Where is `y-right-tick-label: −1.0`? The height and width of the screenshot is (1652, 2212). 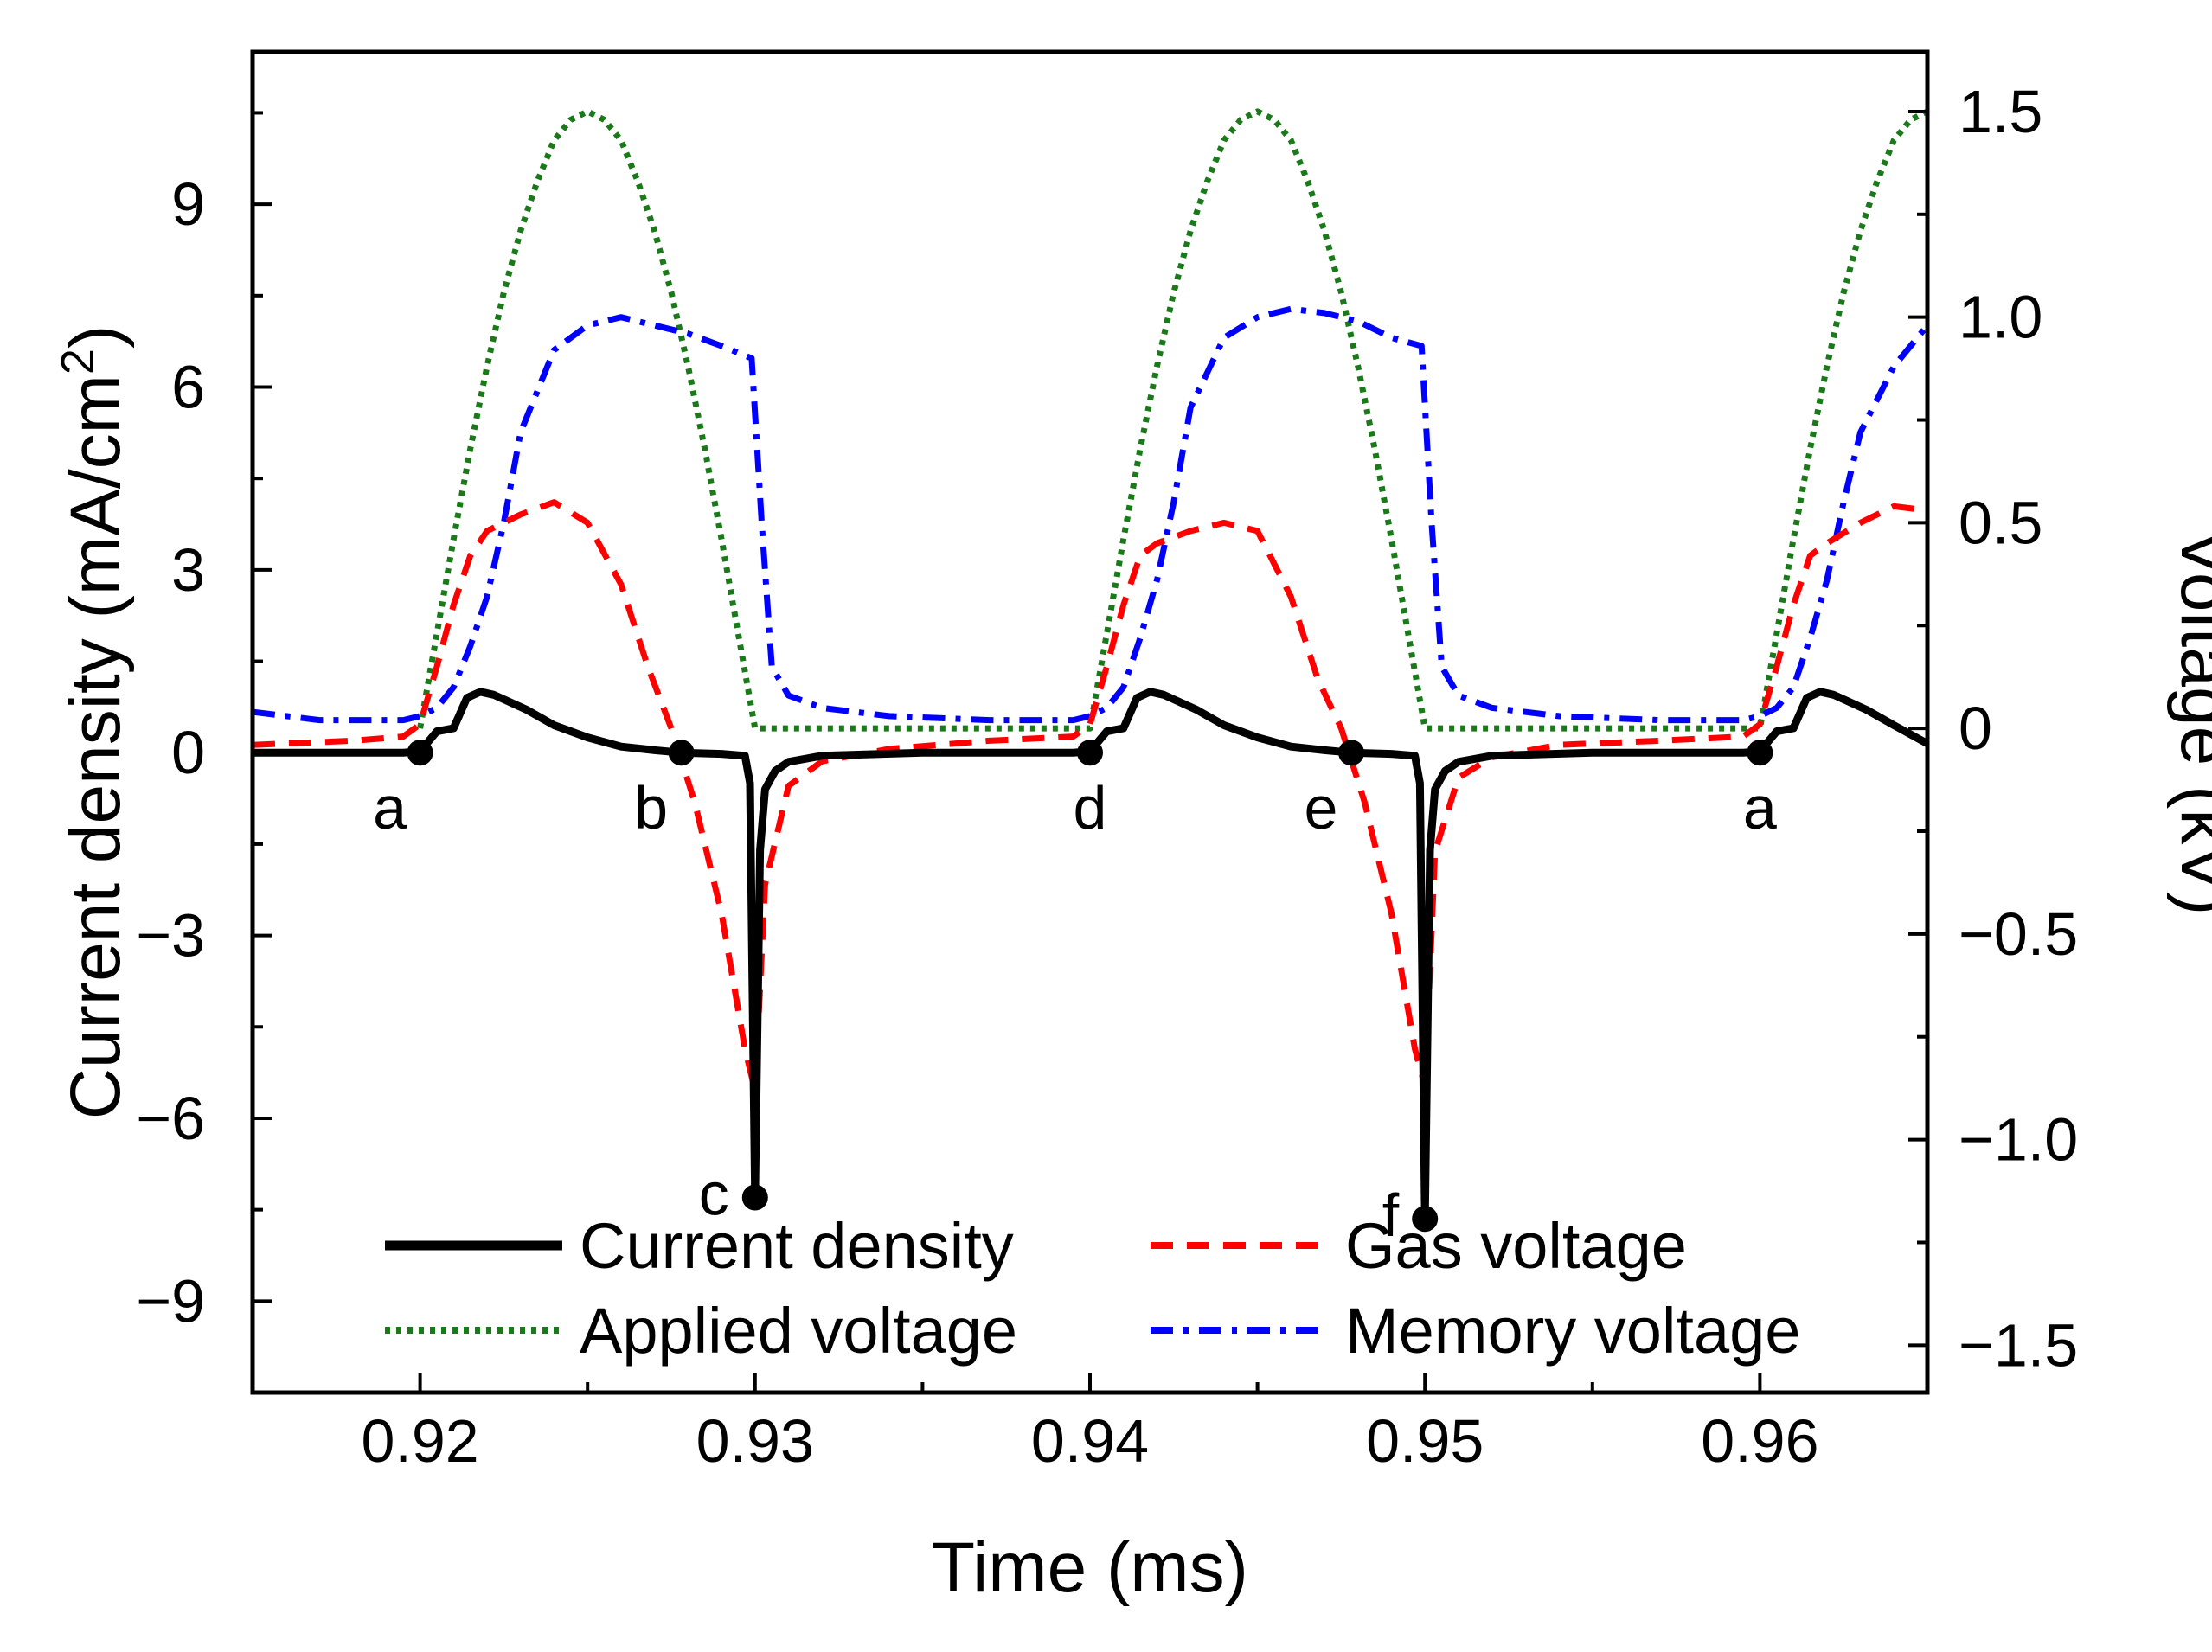 y-right-tick-label: −1.0 is located at coordinates (2018, 1140).